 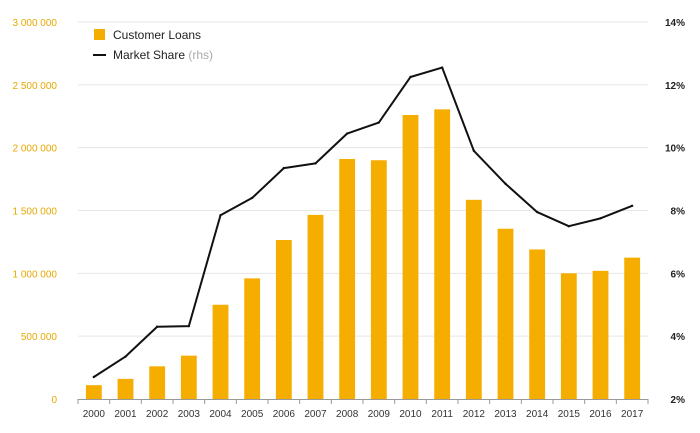 I want to click on x-tick-label: 2009, so click(x=379, y=414).